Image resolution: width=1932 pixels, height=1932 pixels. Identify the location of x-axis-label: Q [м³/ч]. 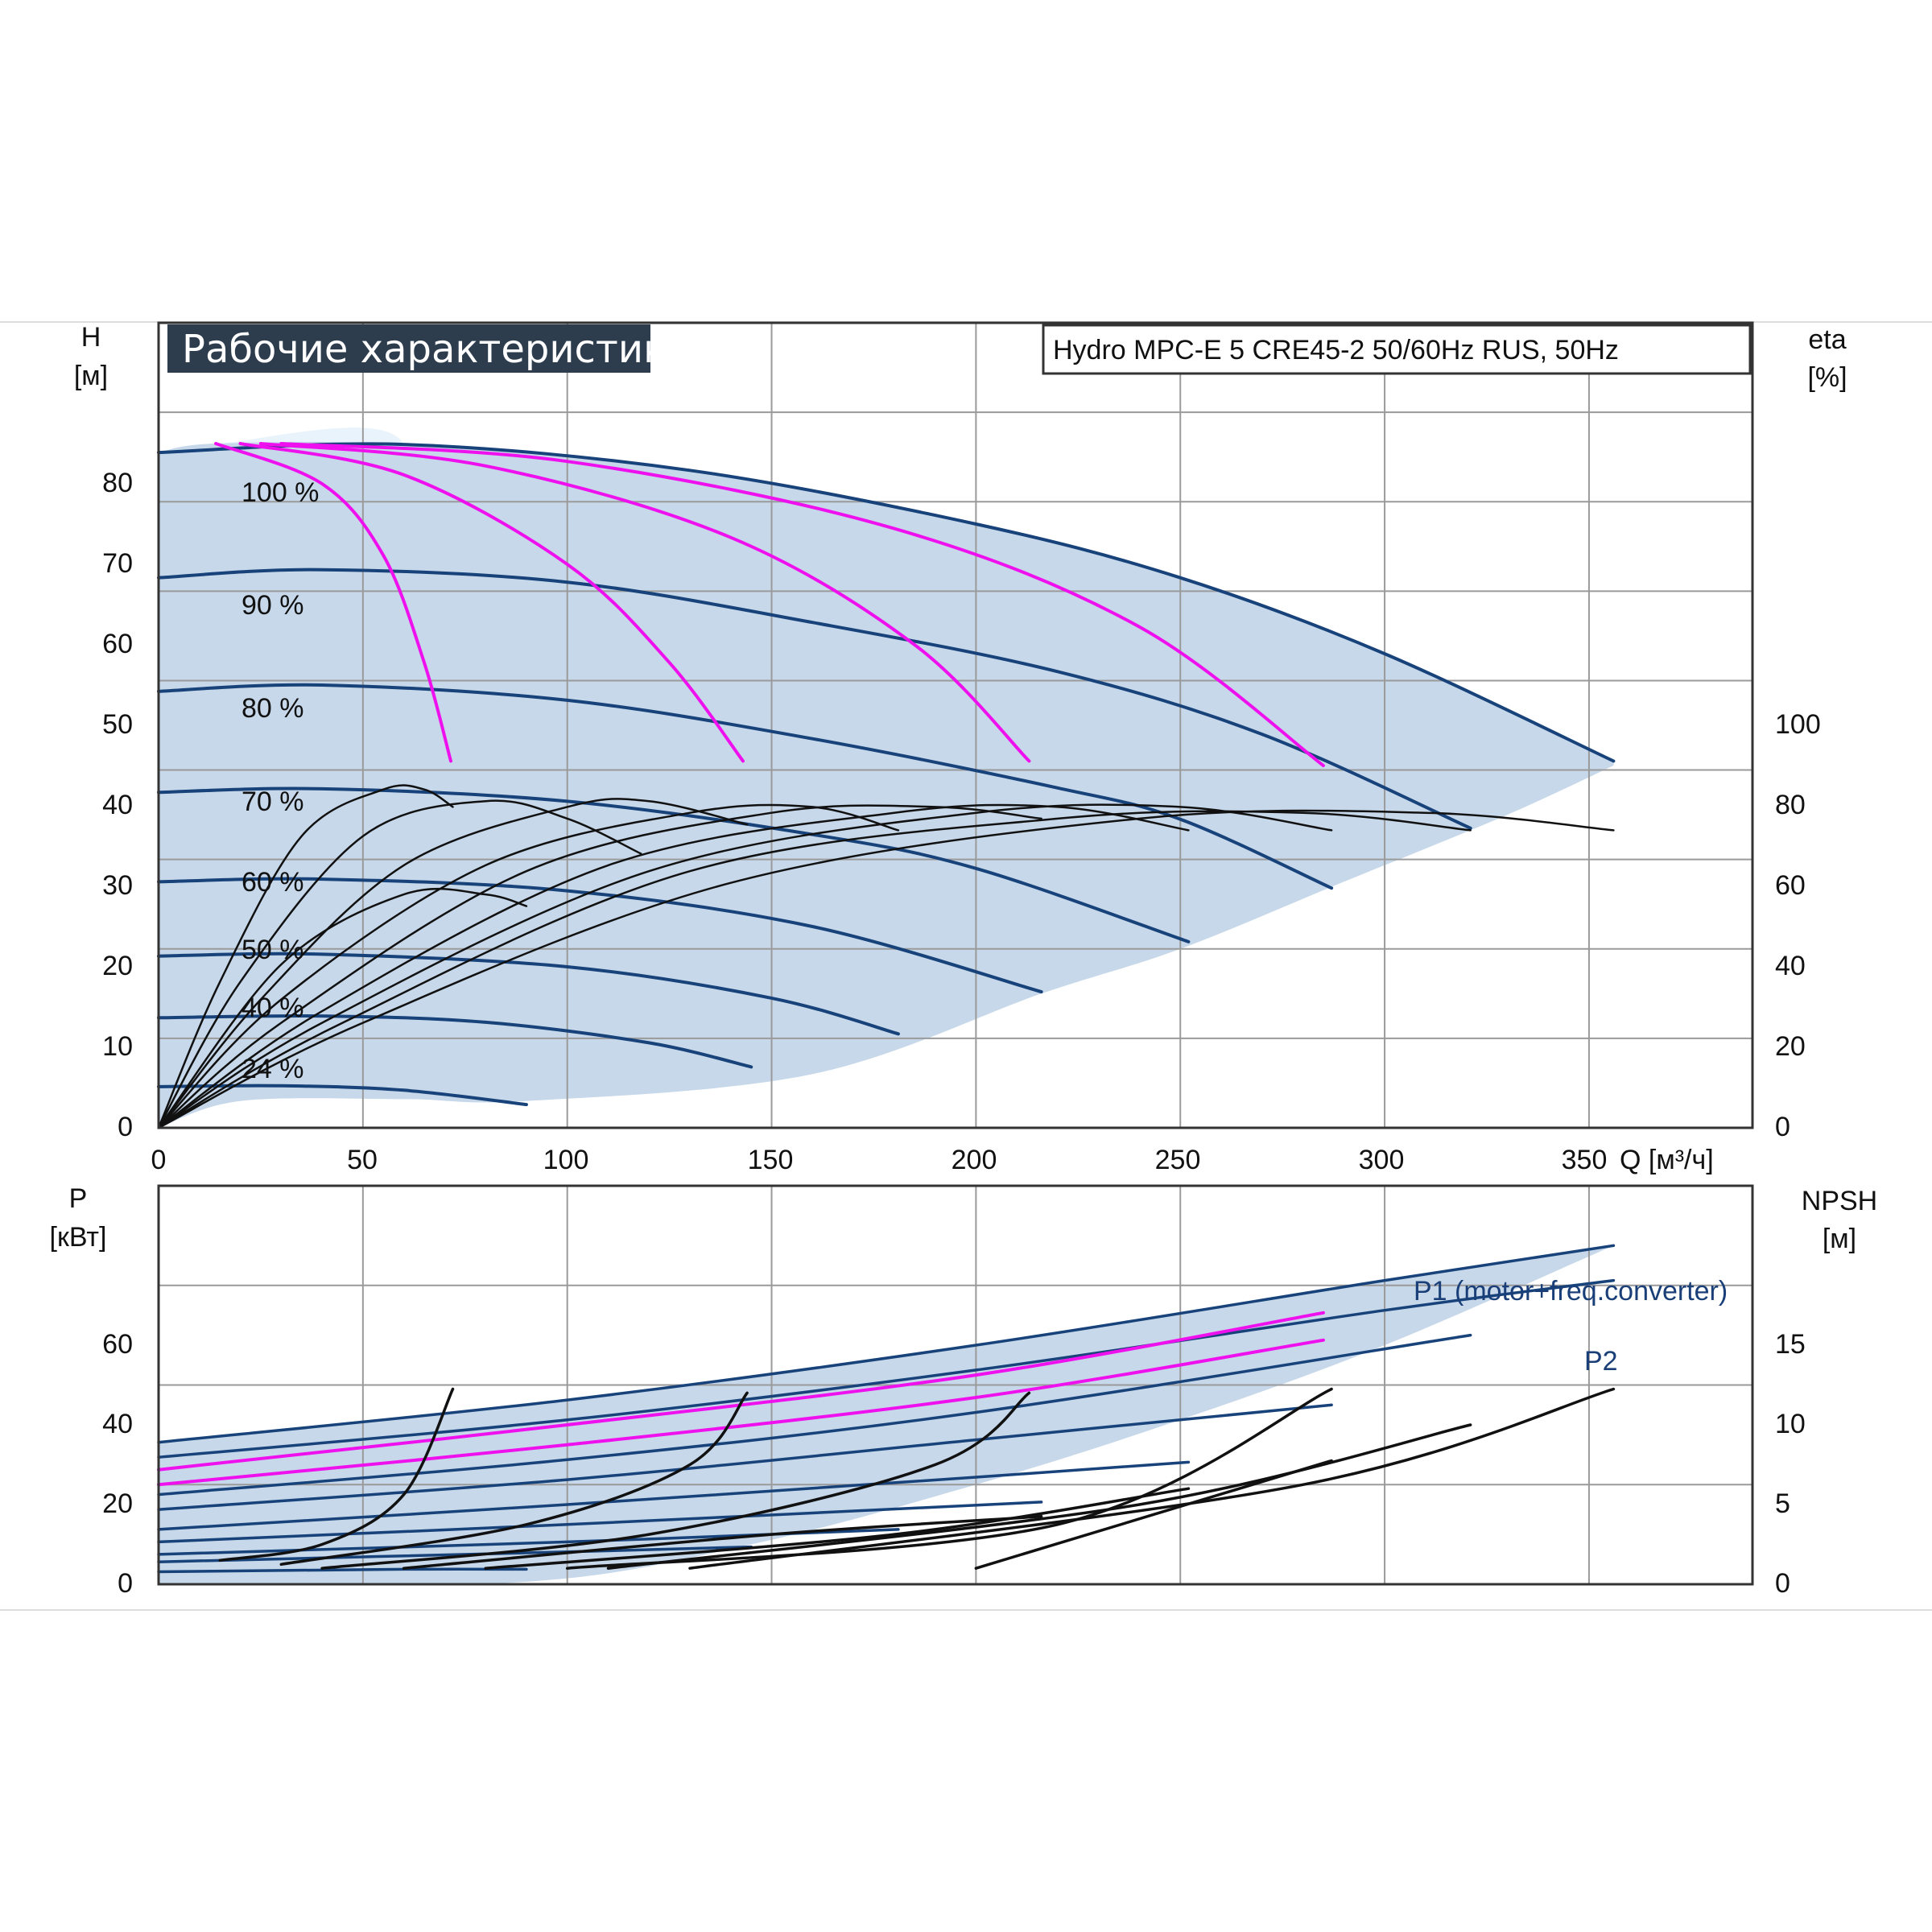
(1667, 1160).